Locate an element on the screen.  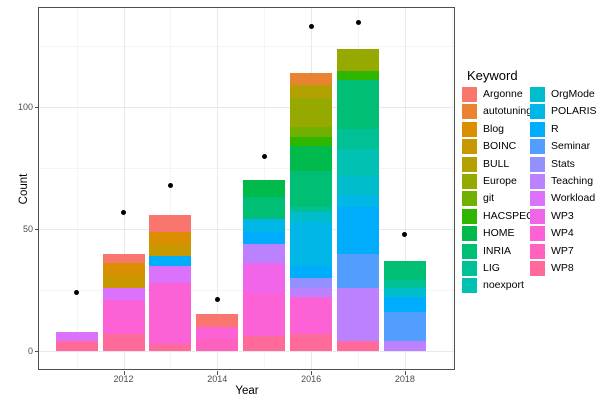
legend-item-Europe: Europe is located at coordinates (495, 181).